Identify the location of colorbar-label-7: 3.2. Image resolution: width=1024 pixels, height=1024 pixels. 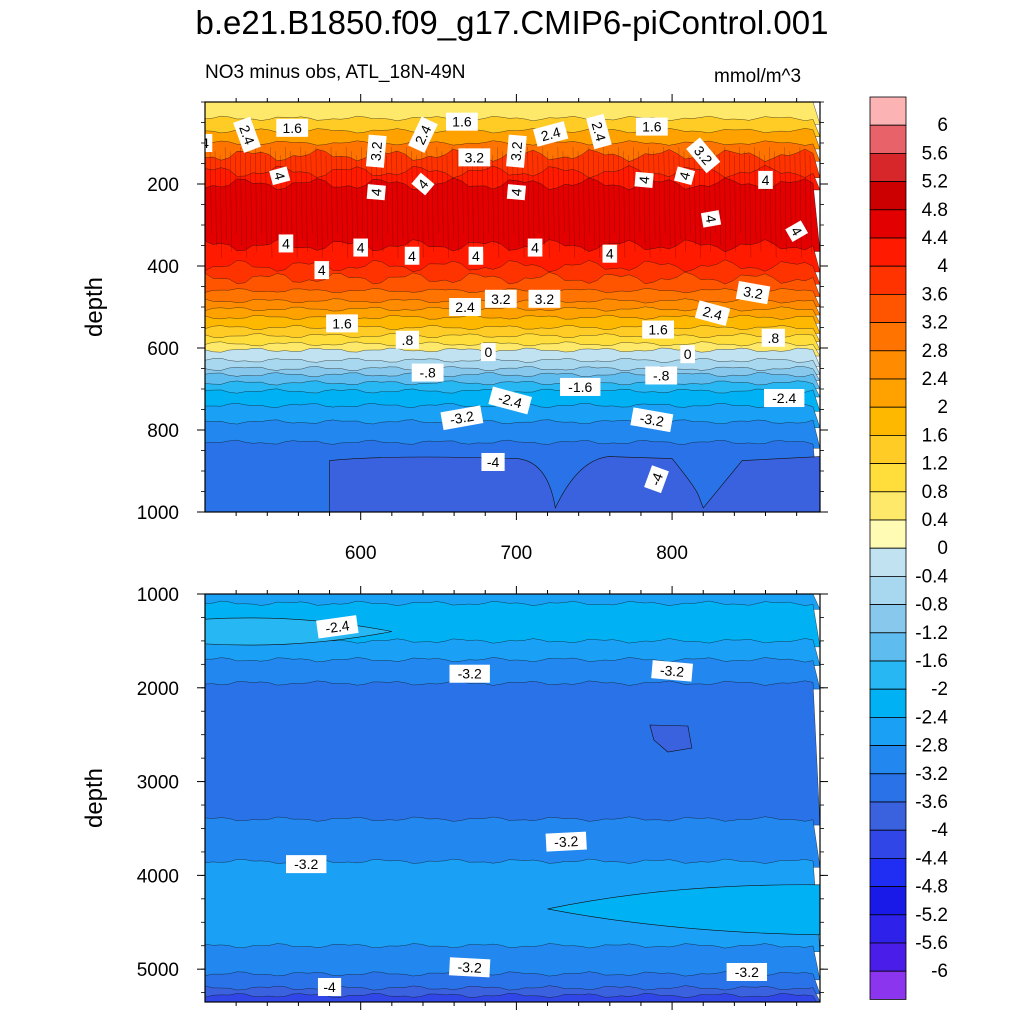
(935, 323).